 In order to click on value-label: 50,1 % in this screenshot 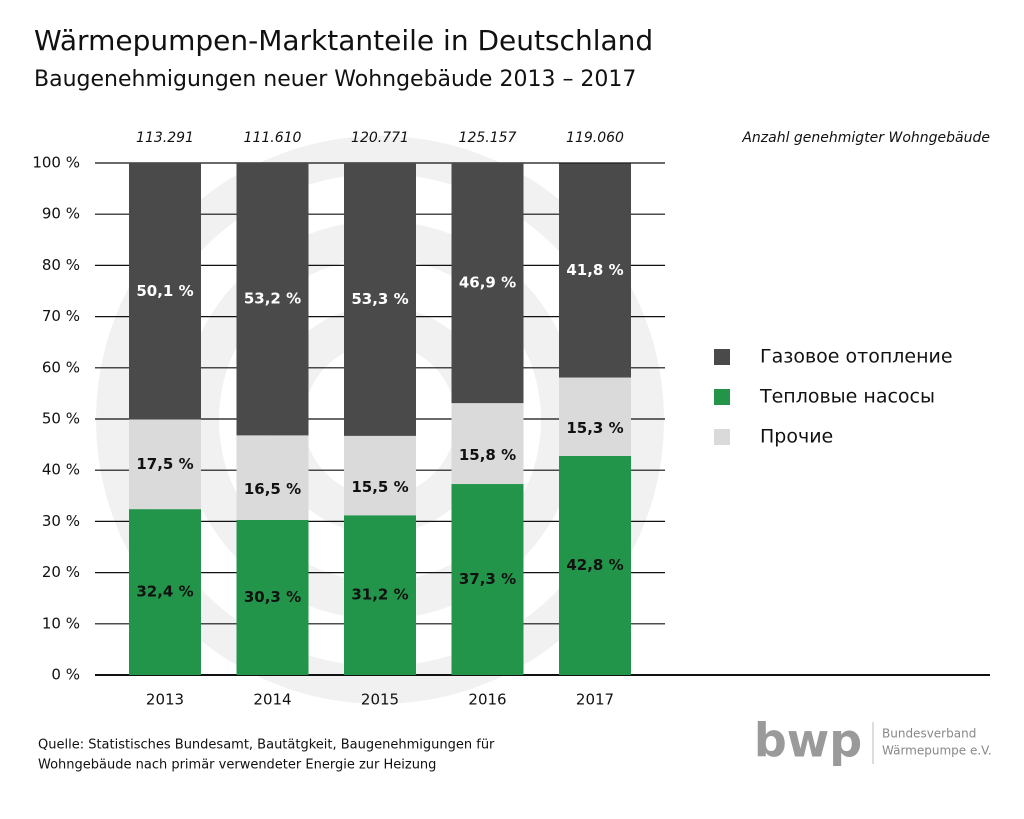, I will do `click(164, 291)`.